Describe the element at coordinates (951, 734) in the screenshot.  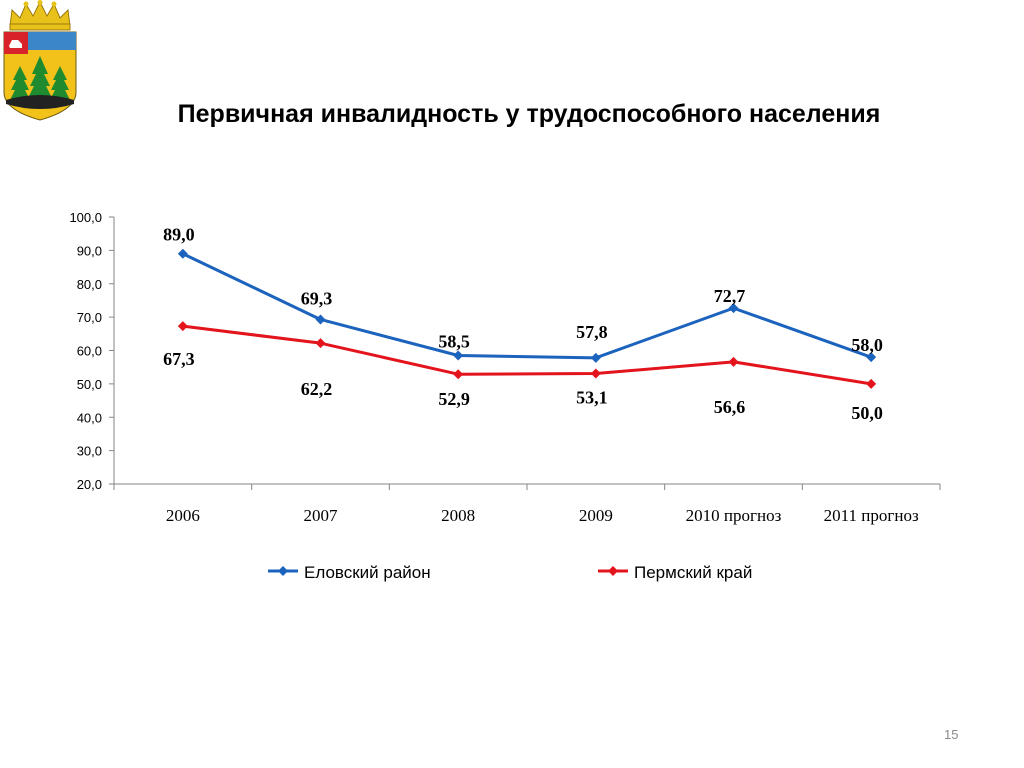
I see `page-number: 15` at that location.